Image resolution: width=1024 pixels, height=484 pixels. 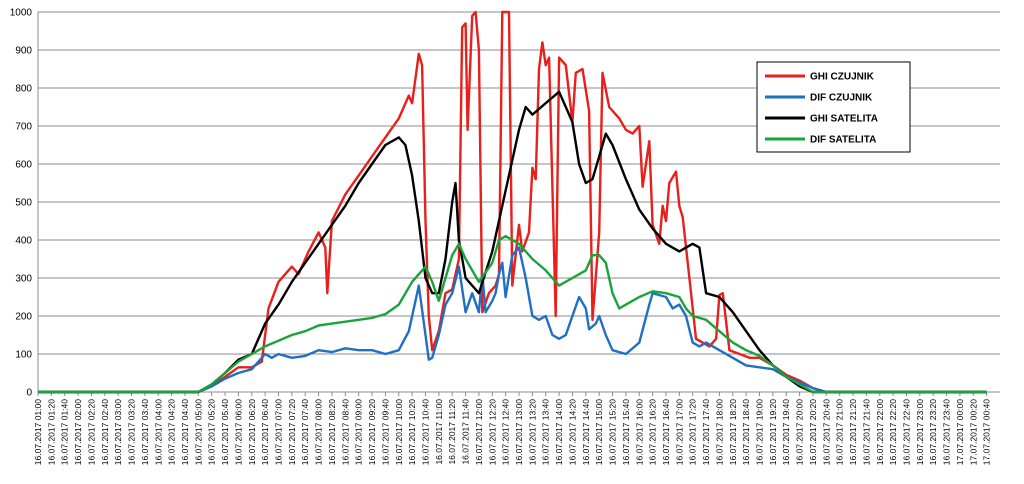 I want to click on x-tick-label: 16.07.2017 09:00, so click(x=359, y=432).